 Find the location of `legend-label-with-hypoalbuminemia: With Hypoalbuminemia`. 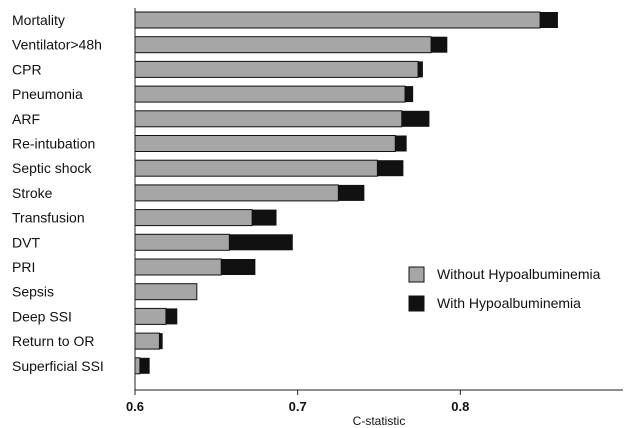

legend-label-with-hypoalbuminemia: With Hypoalbuminemia is located at coordinates (509, 303).